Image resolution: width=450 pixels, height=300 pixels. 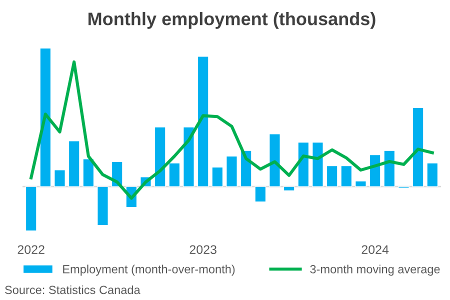 What do you see at coordinates (375, 270) in the screenshot?
I see `legend-label: 3-month moving average` at bounding box center [375, 270].